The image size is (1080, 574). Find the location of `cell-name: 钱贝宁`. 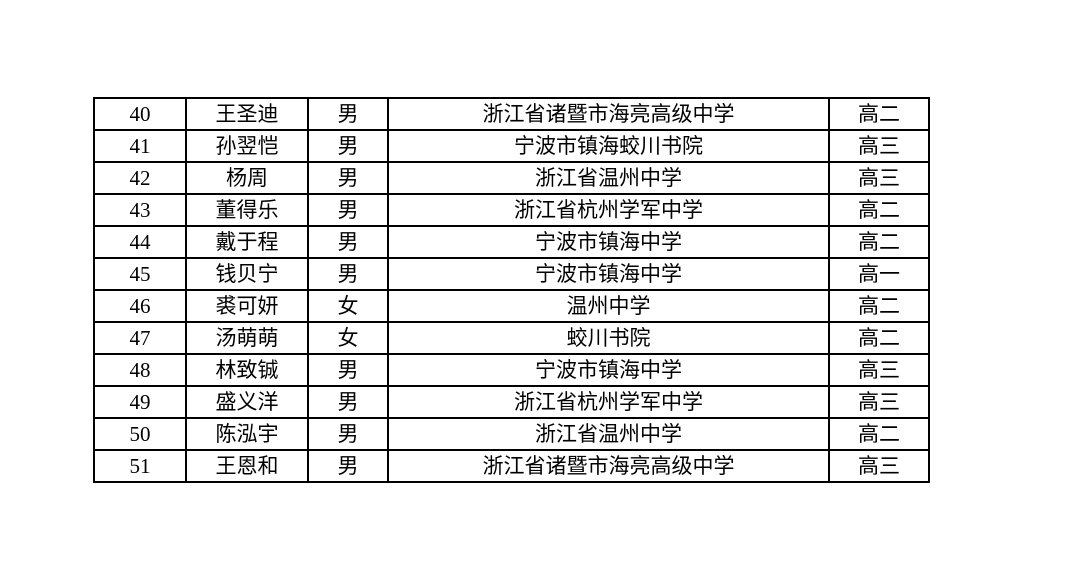

cell-name: 钱贝宁 is located at coordinates (247, 274).